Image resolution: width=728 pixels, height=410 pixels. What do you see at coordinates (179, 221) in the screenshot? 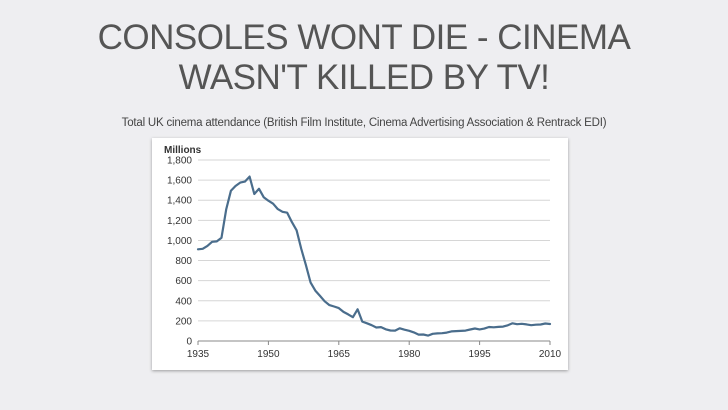
I see `y-tick-label: 1,200` at bounding box center [179, 221].